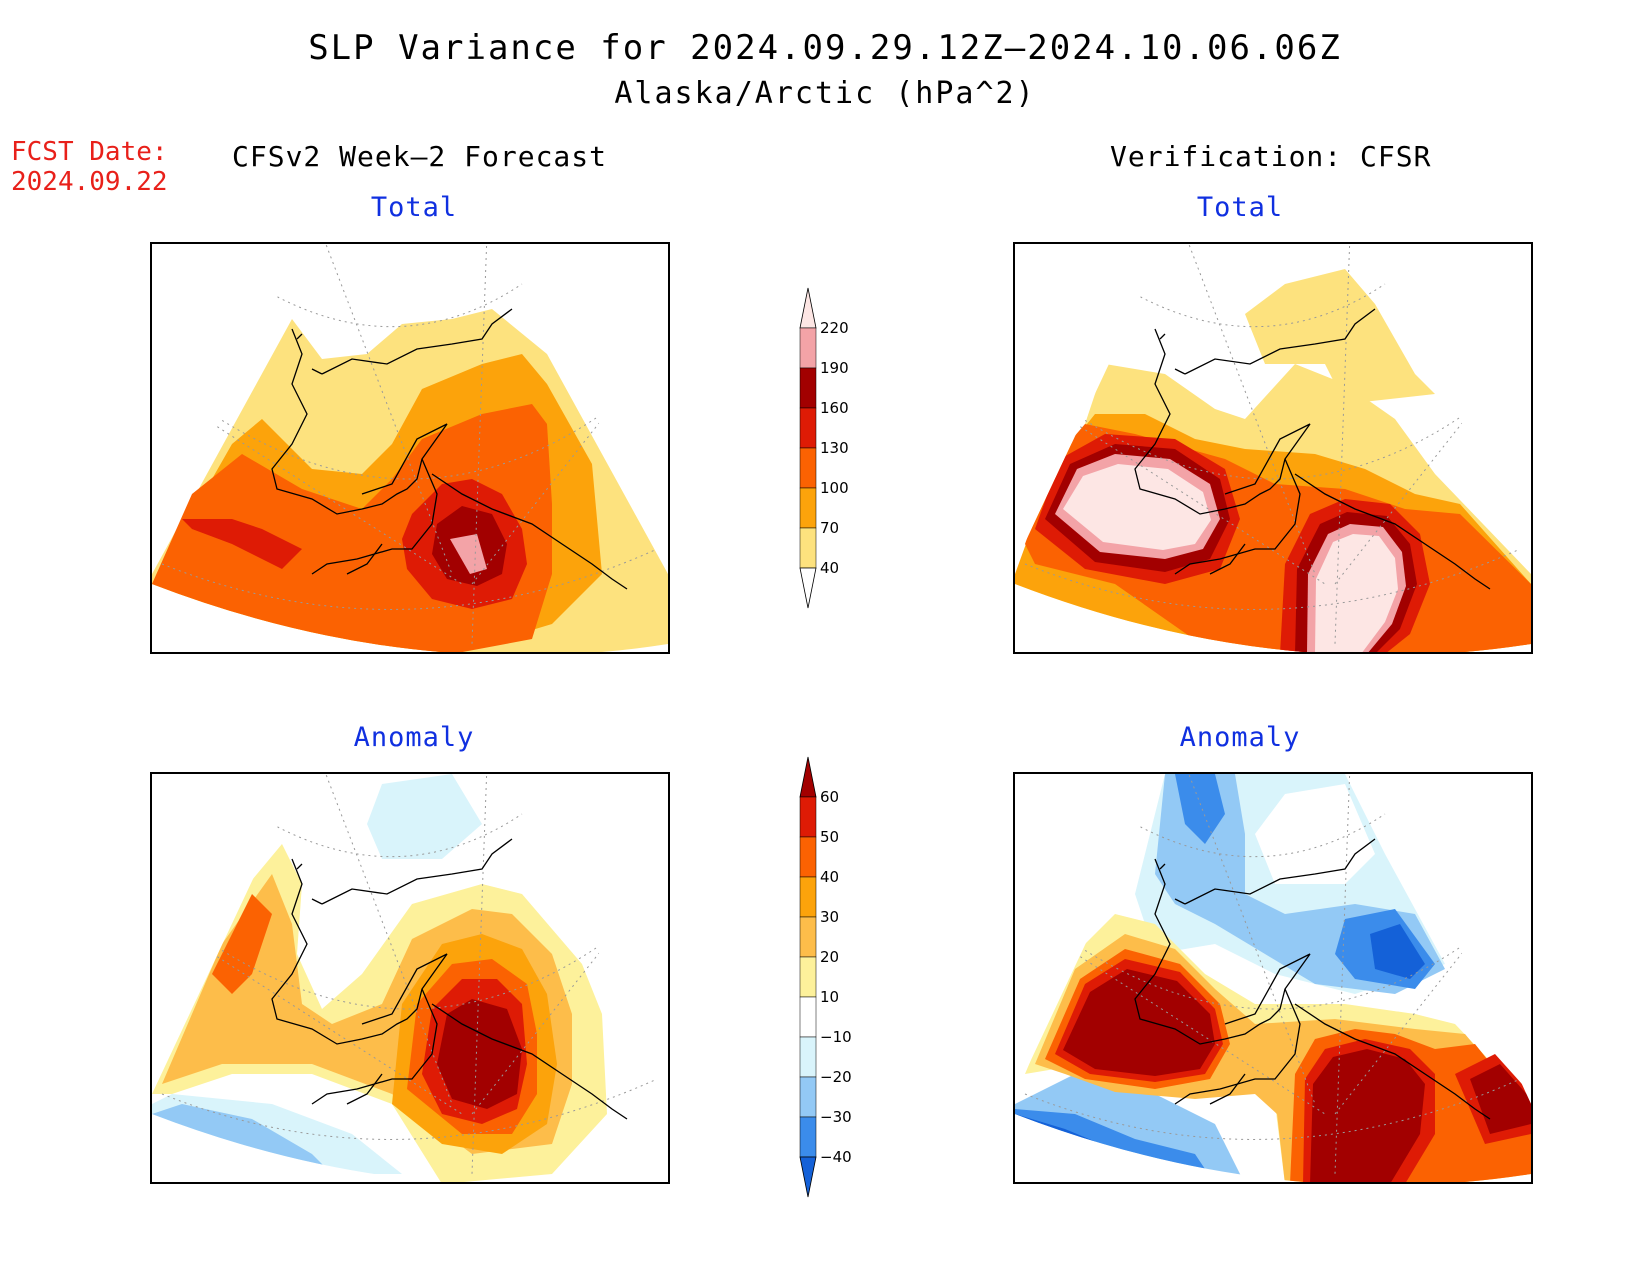 The height and width of the screenshot is (1275, 1650). I want to click on anomaly-colorbar-level-label: 30, so click(829, 917).